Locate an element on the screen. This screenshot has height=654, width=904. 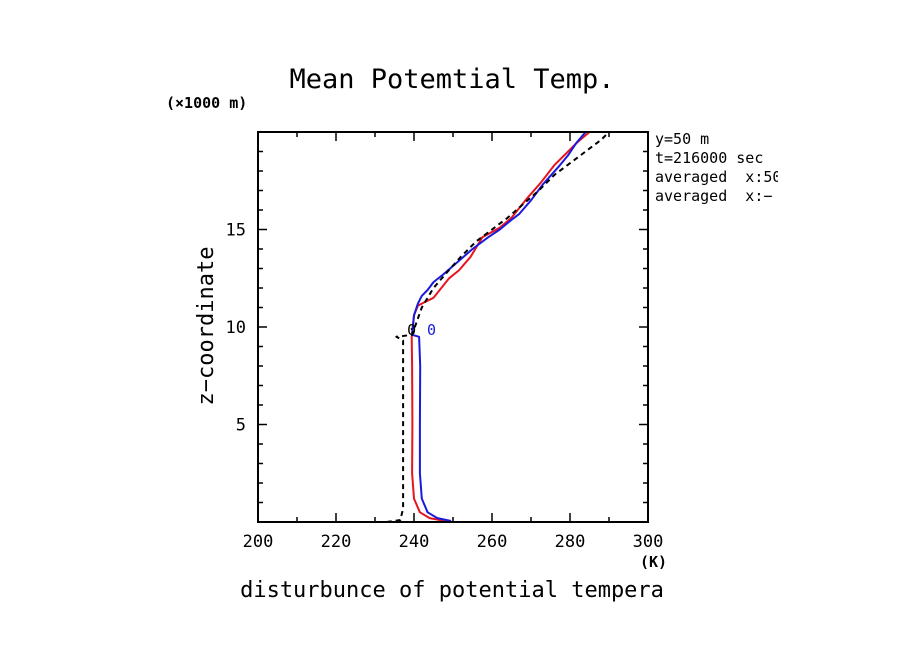
x-tick-label: 240 is located at coordinates (414, 542).